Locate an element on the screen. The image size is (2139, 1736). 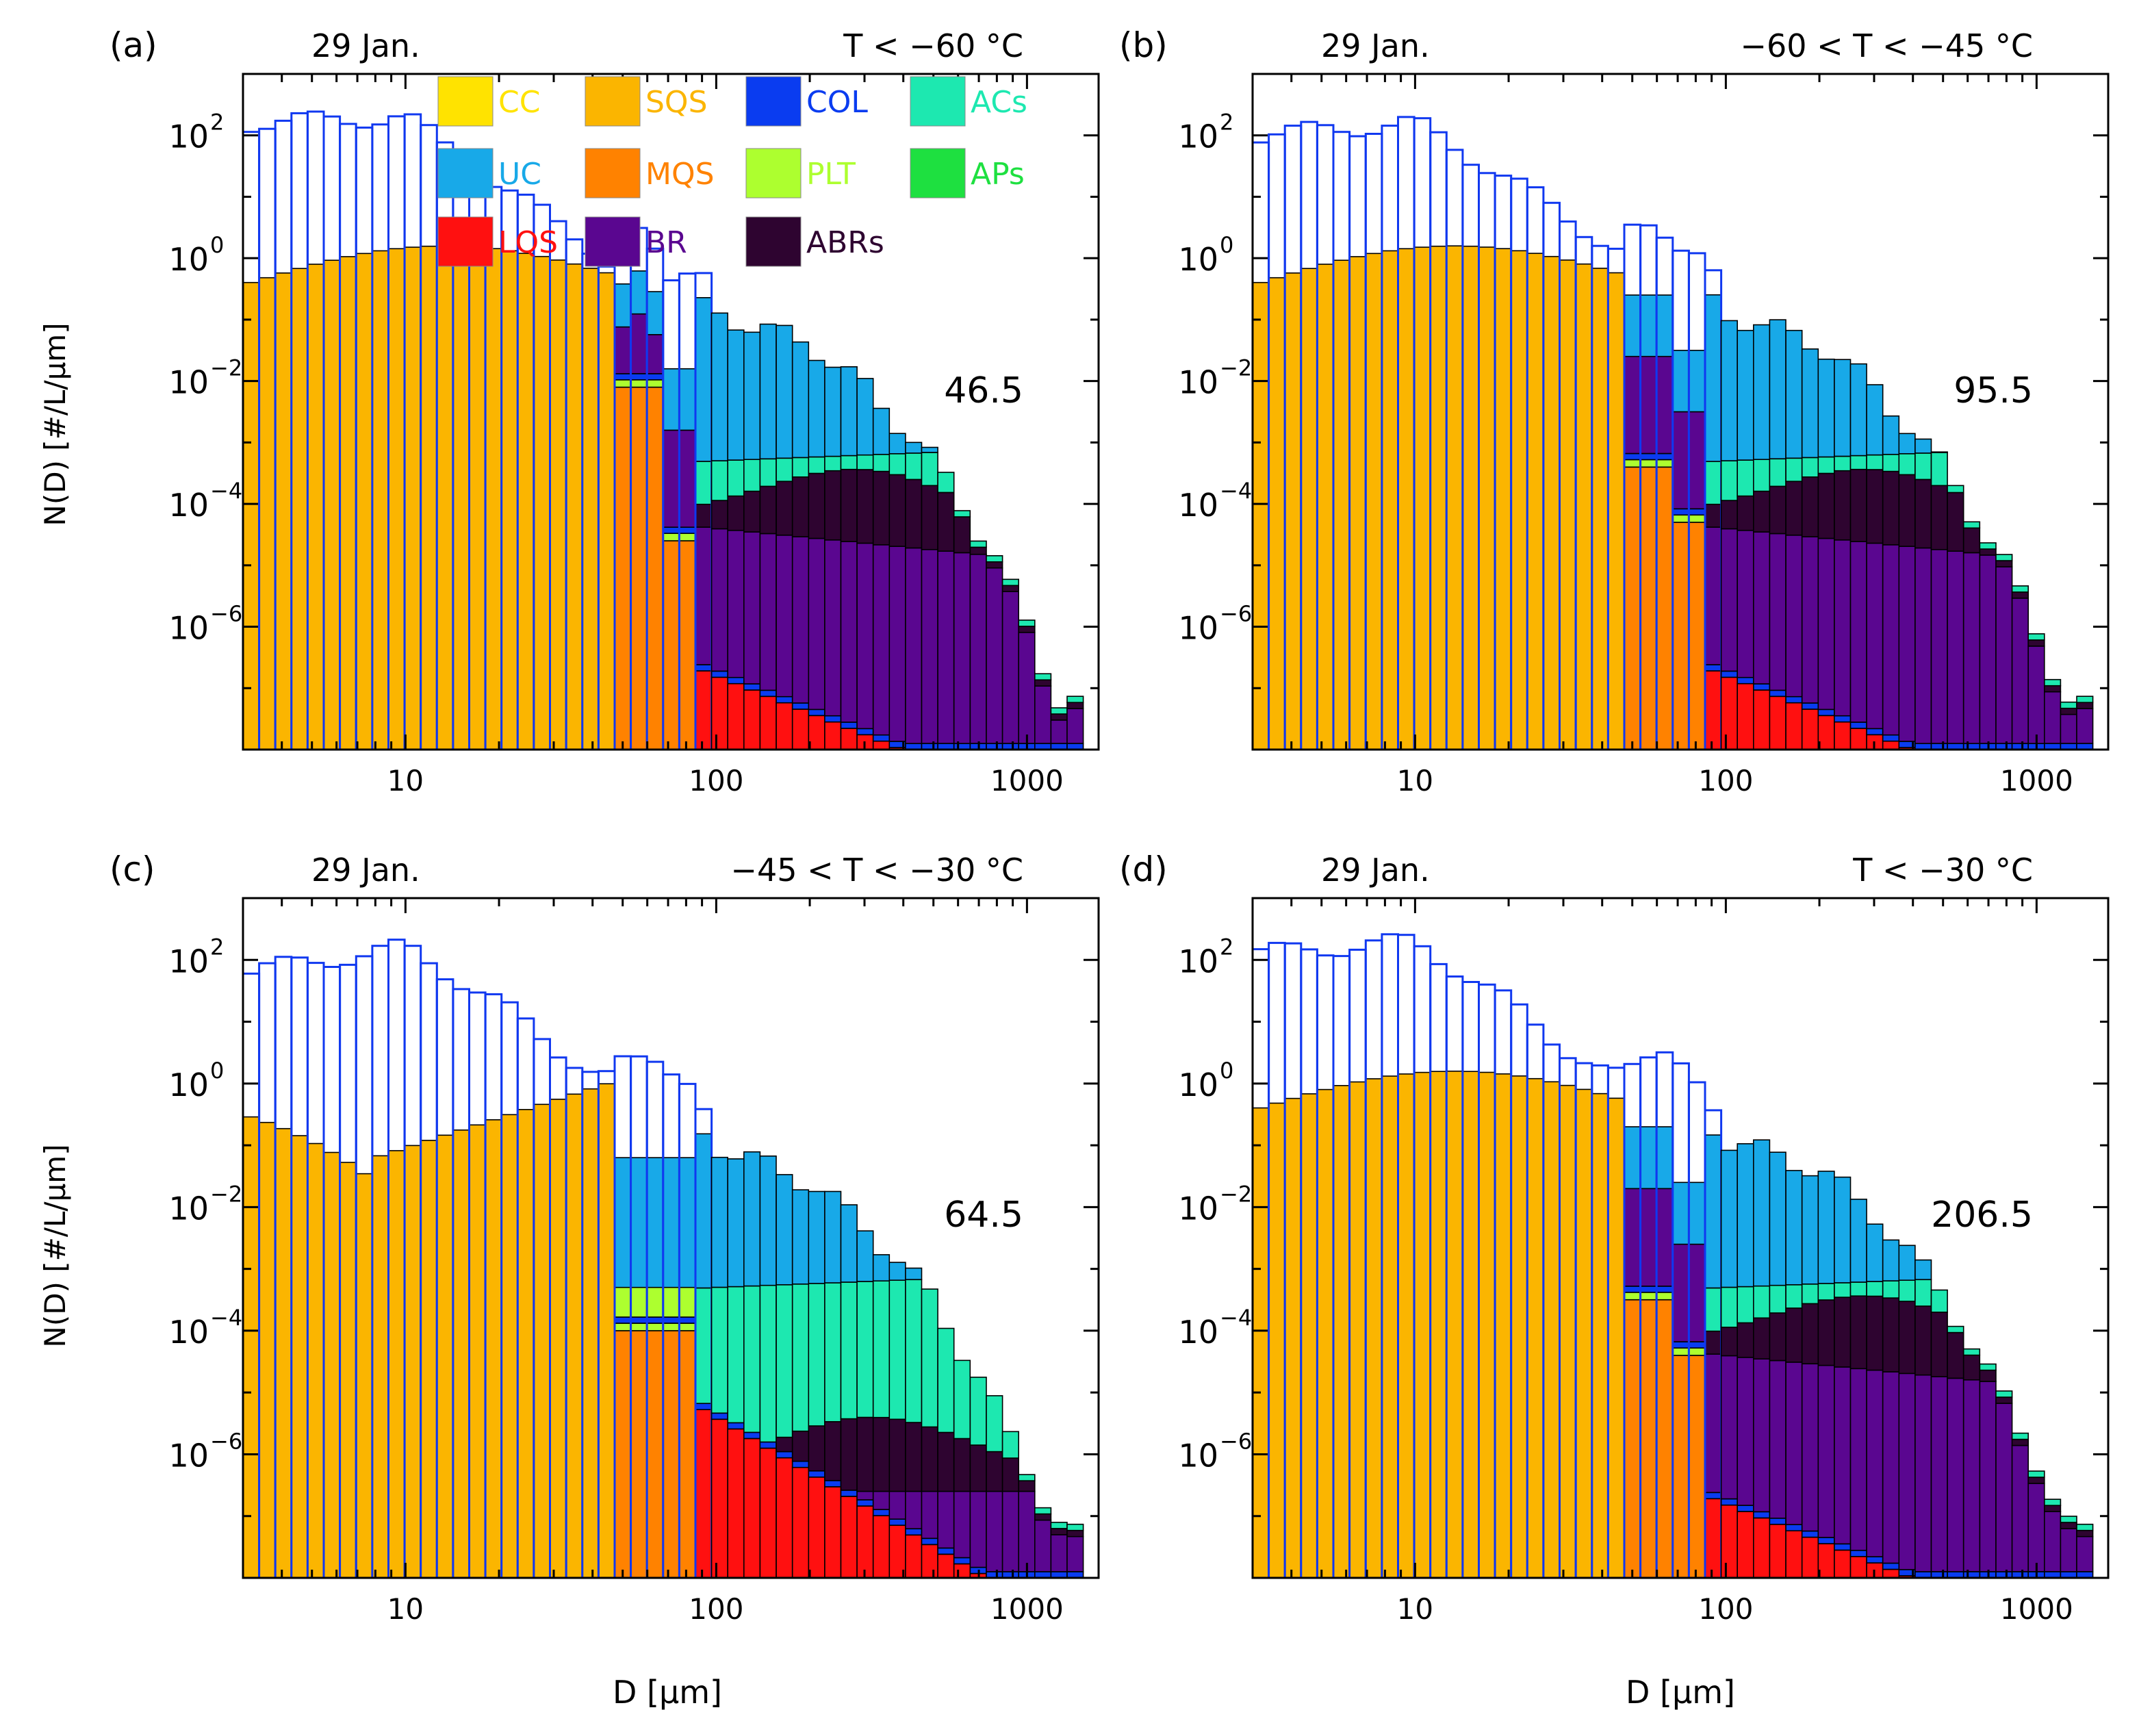
panel-temperature-range: −45 < T < −30 °C is located at coordinates (876, 870).